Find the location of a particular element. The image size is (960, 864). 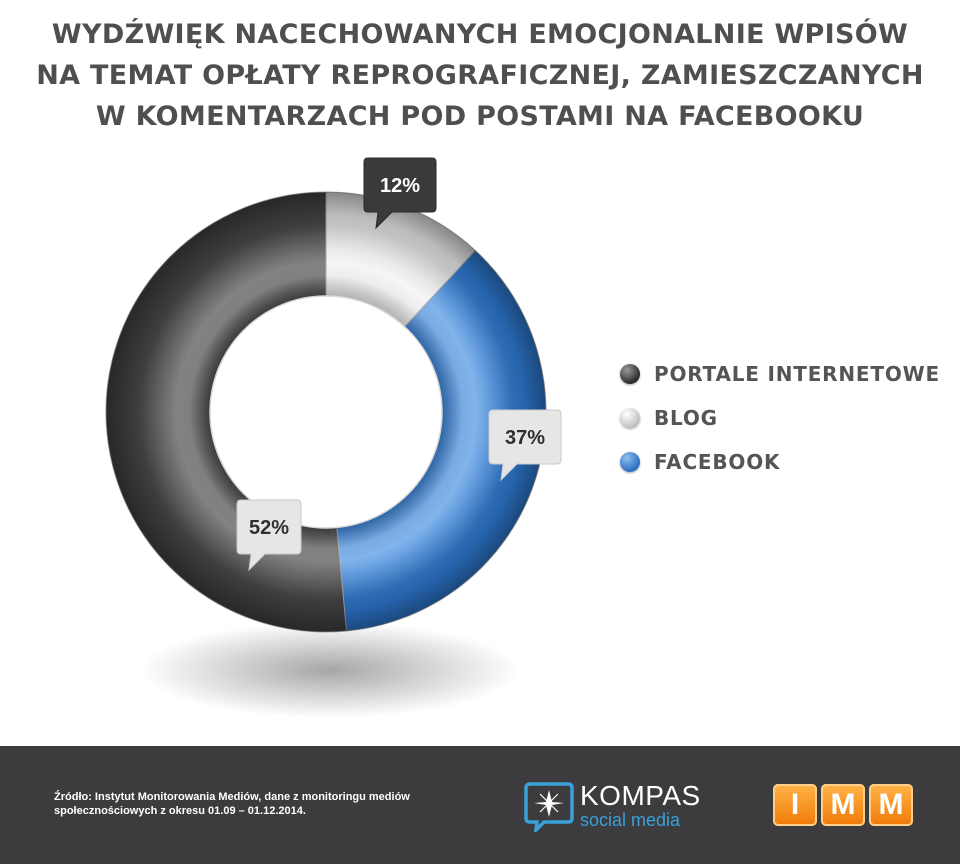

chart-shadow is located at coordinates (330, 670).